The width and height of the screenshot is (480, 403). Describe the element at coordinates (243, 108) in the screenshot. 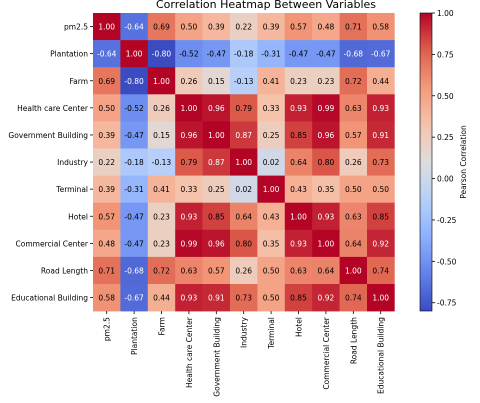

I see `cell-value-label: 0.79` at that location.